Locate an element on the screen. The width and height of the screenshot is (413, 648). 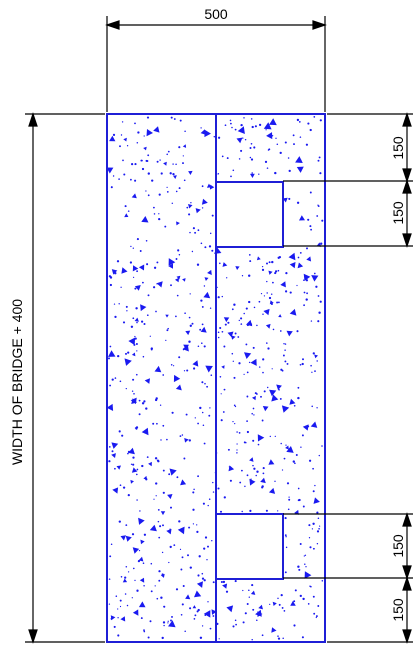
arrow-right is located at coordinates (319, 25).